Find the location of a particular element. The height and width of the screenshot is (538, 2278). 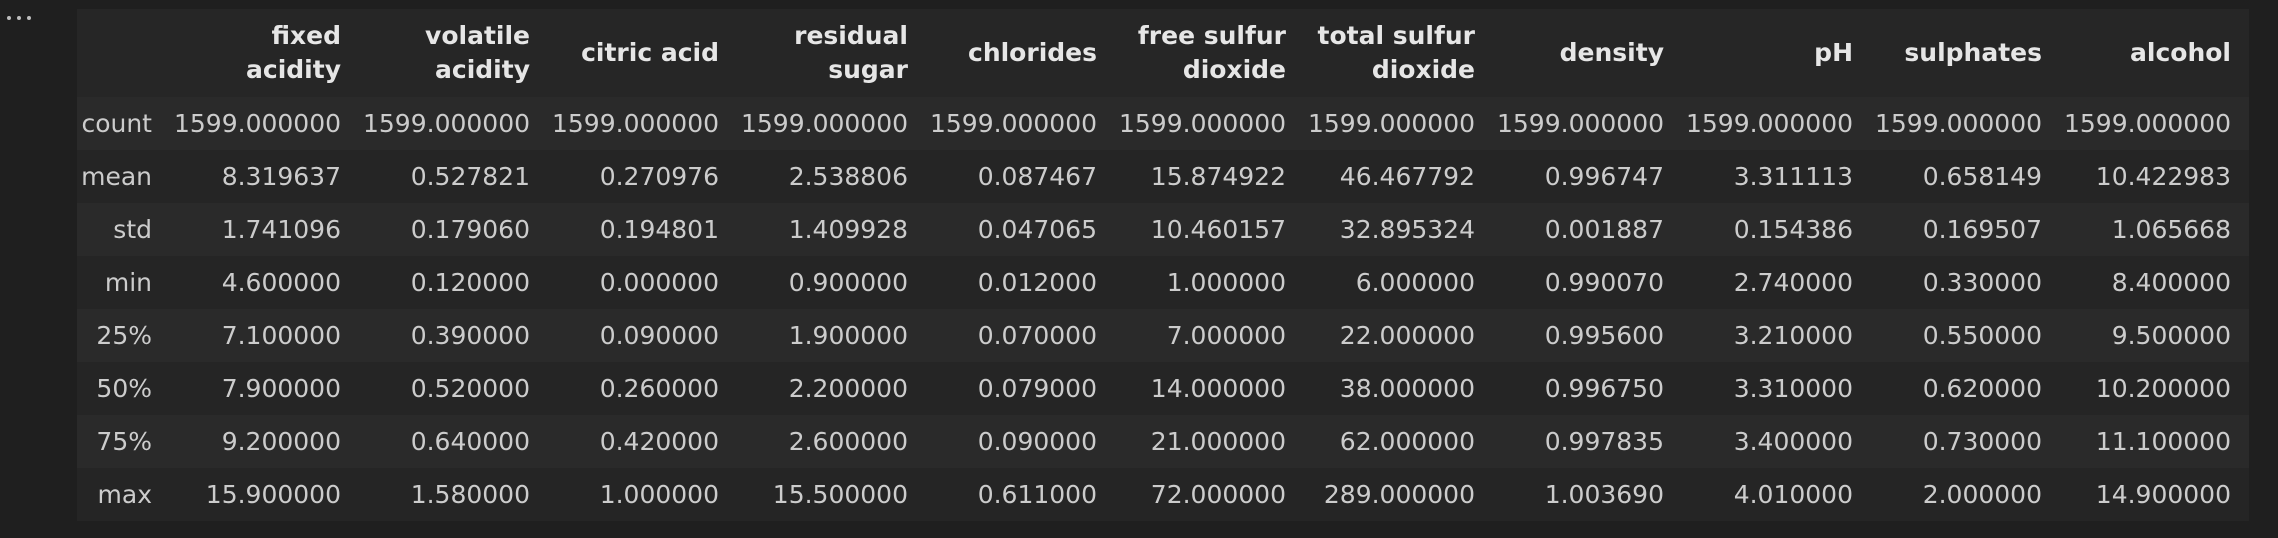

table-cell: 0.001887 is located at coordinates (1604, 229).